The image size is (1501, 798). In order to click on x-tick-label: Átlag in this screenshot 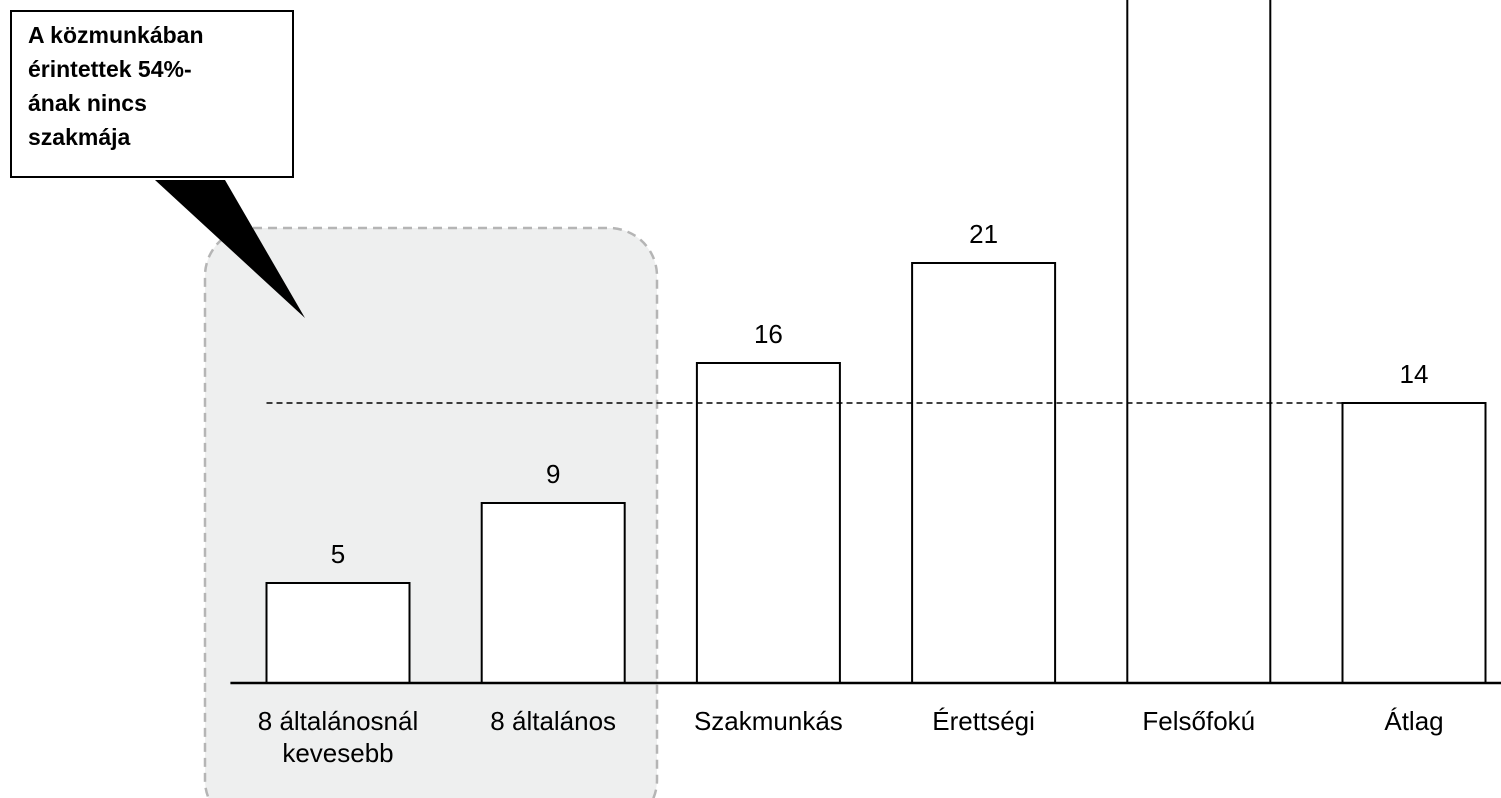, I will do `click(1414, 721)`.